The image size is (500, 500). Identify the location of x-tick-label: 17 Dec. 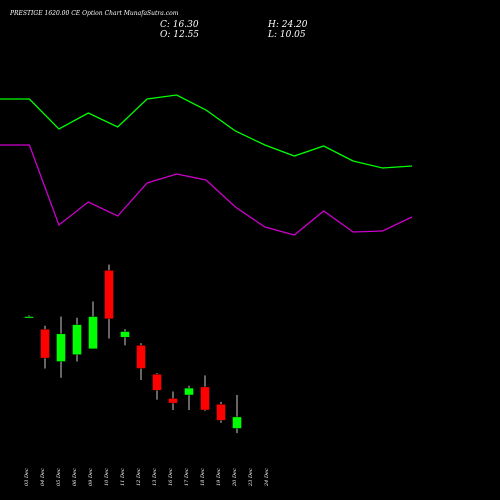
(187, 477).